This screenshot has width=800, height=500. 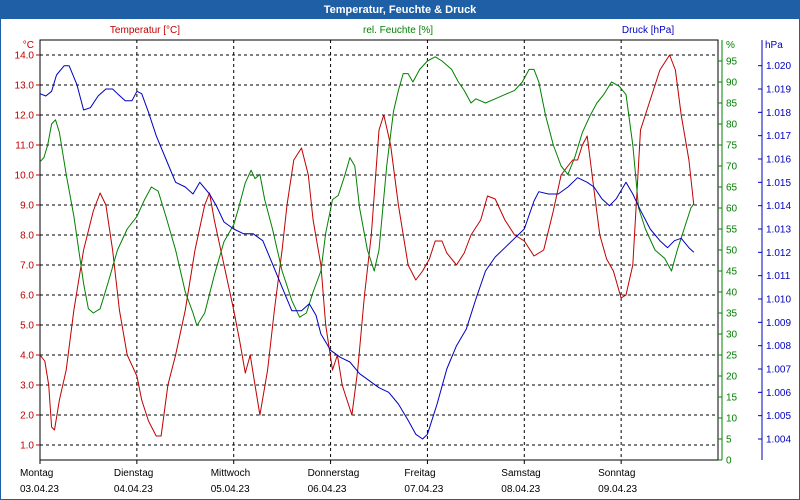 I want to click on day-name-label: Donnerstag, so click(x=334, y=473).